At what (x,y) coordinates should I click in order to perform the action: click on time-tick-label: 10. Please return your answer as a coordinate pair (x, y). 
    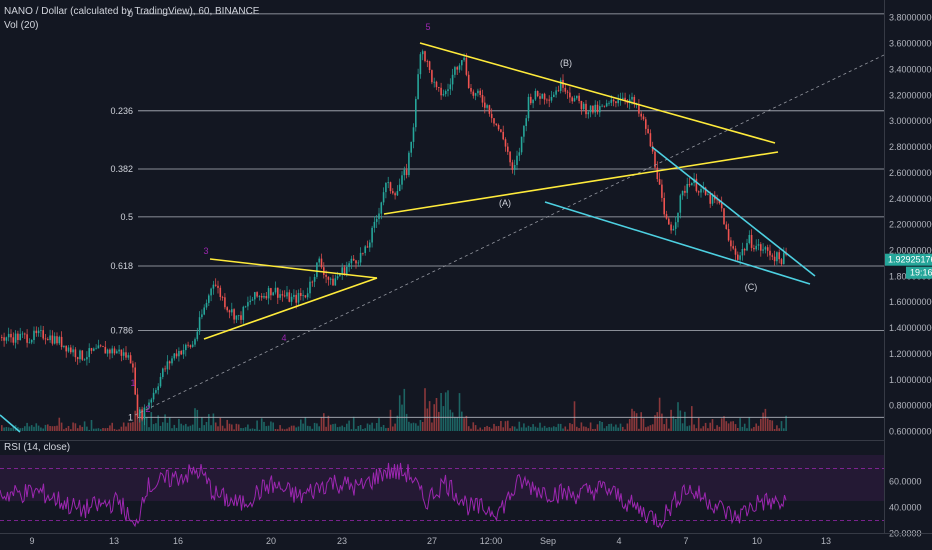
    Looking at the image, I should click on (757, 541).